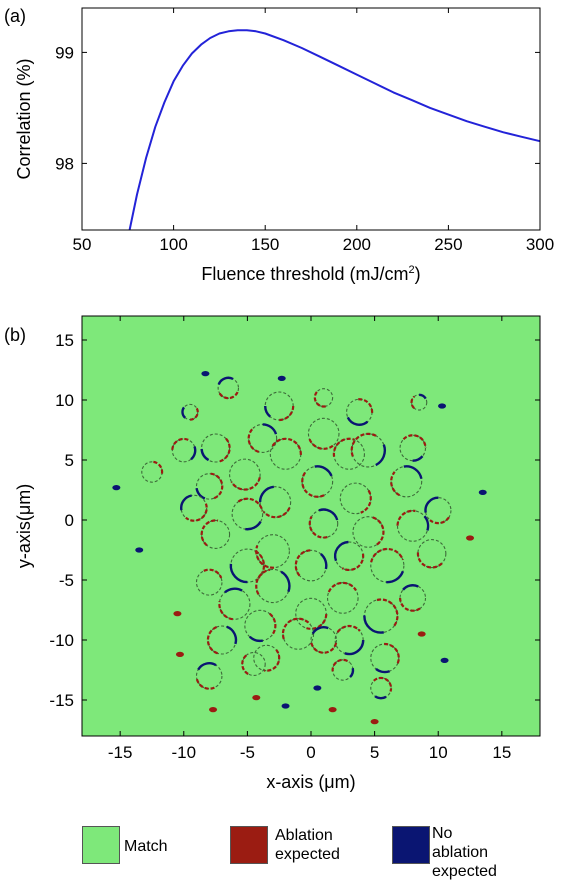 The height and width of the screenshot is (881, 561). Describe the element at coordinates (464, 852) in the screenshot. I see `legend-label-no-ablation: No ablation expected` at that location.